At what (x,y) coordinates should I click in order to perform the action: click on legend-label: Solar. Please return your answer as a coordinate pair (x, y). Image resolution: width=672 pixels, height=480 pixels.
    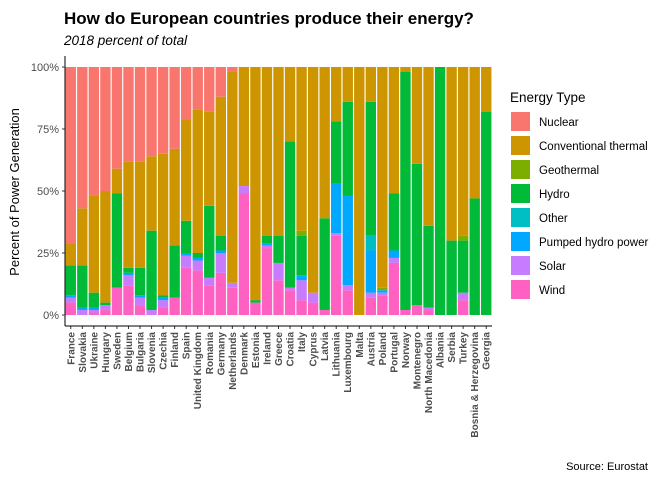
    Looking at the image, I should click on (552, 267).